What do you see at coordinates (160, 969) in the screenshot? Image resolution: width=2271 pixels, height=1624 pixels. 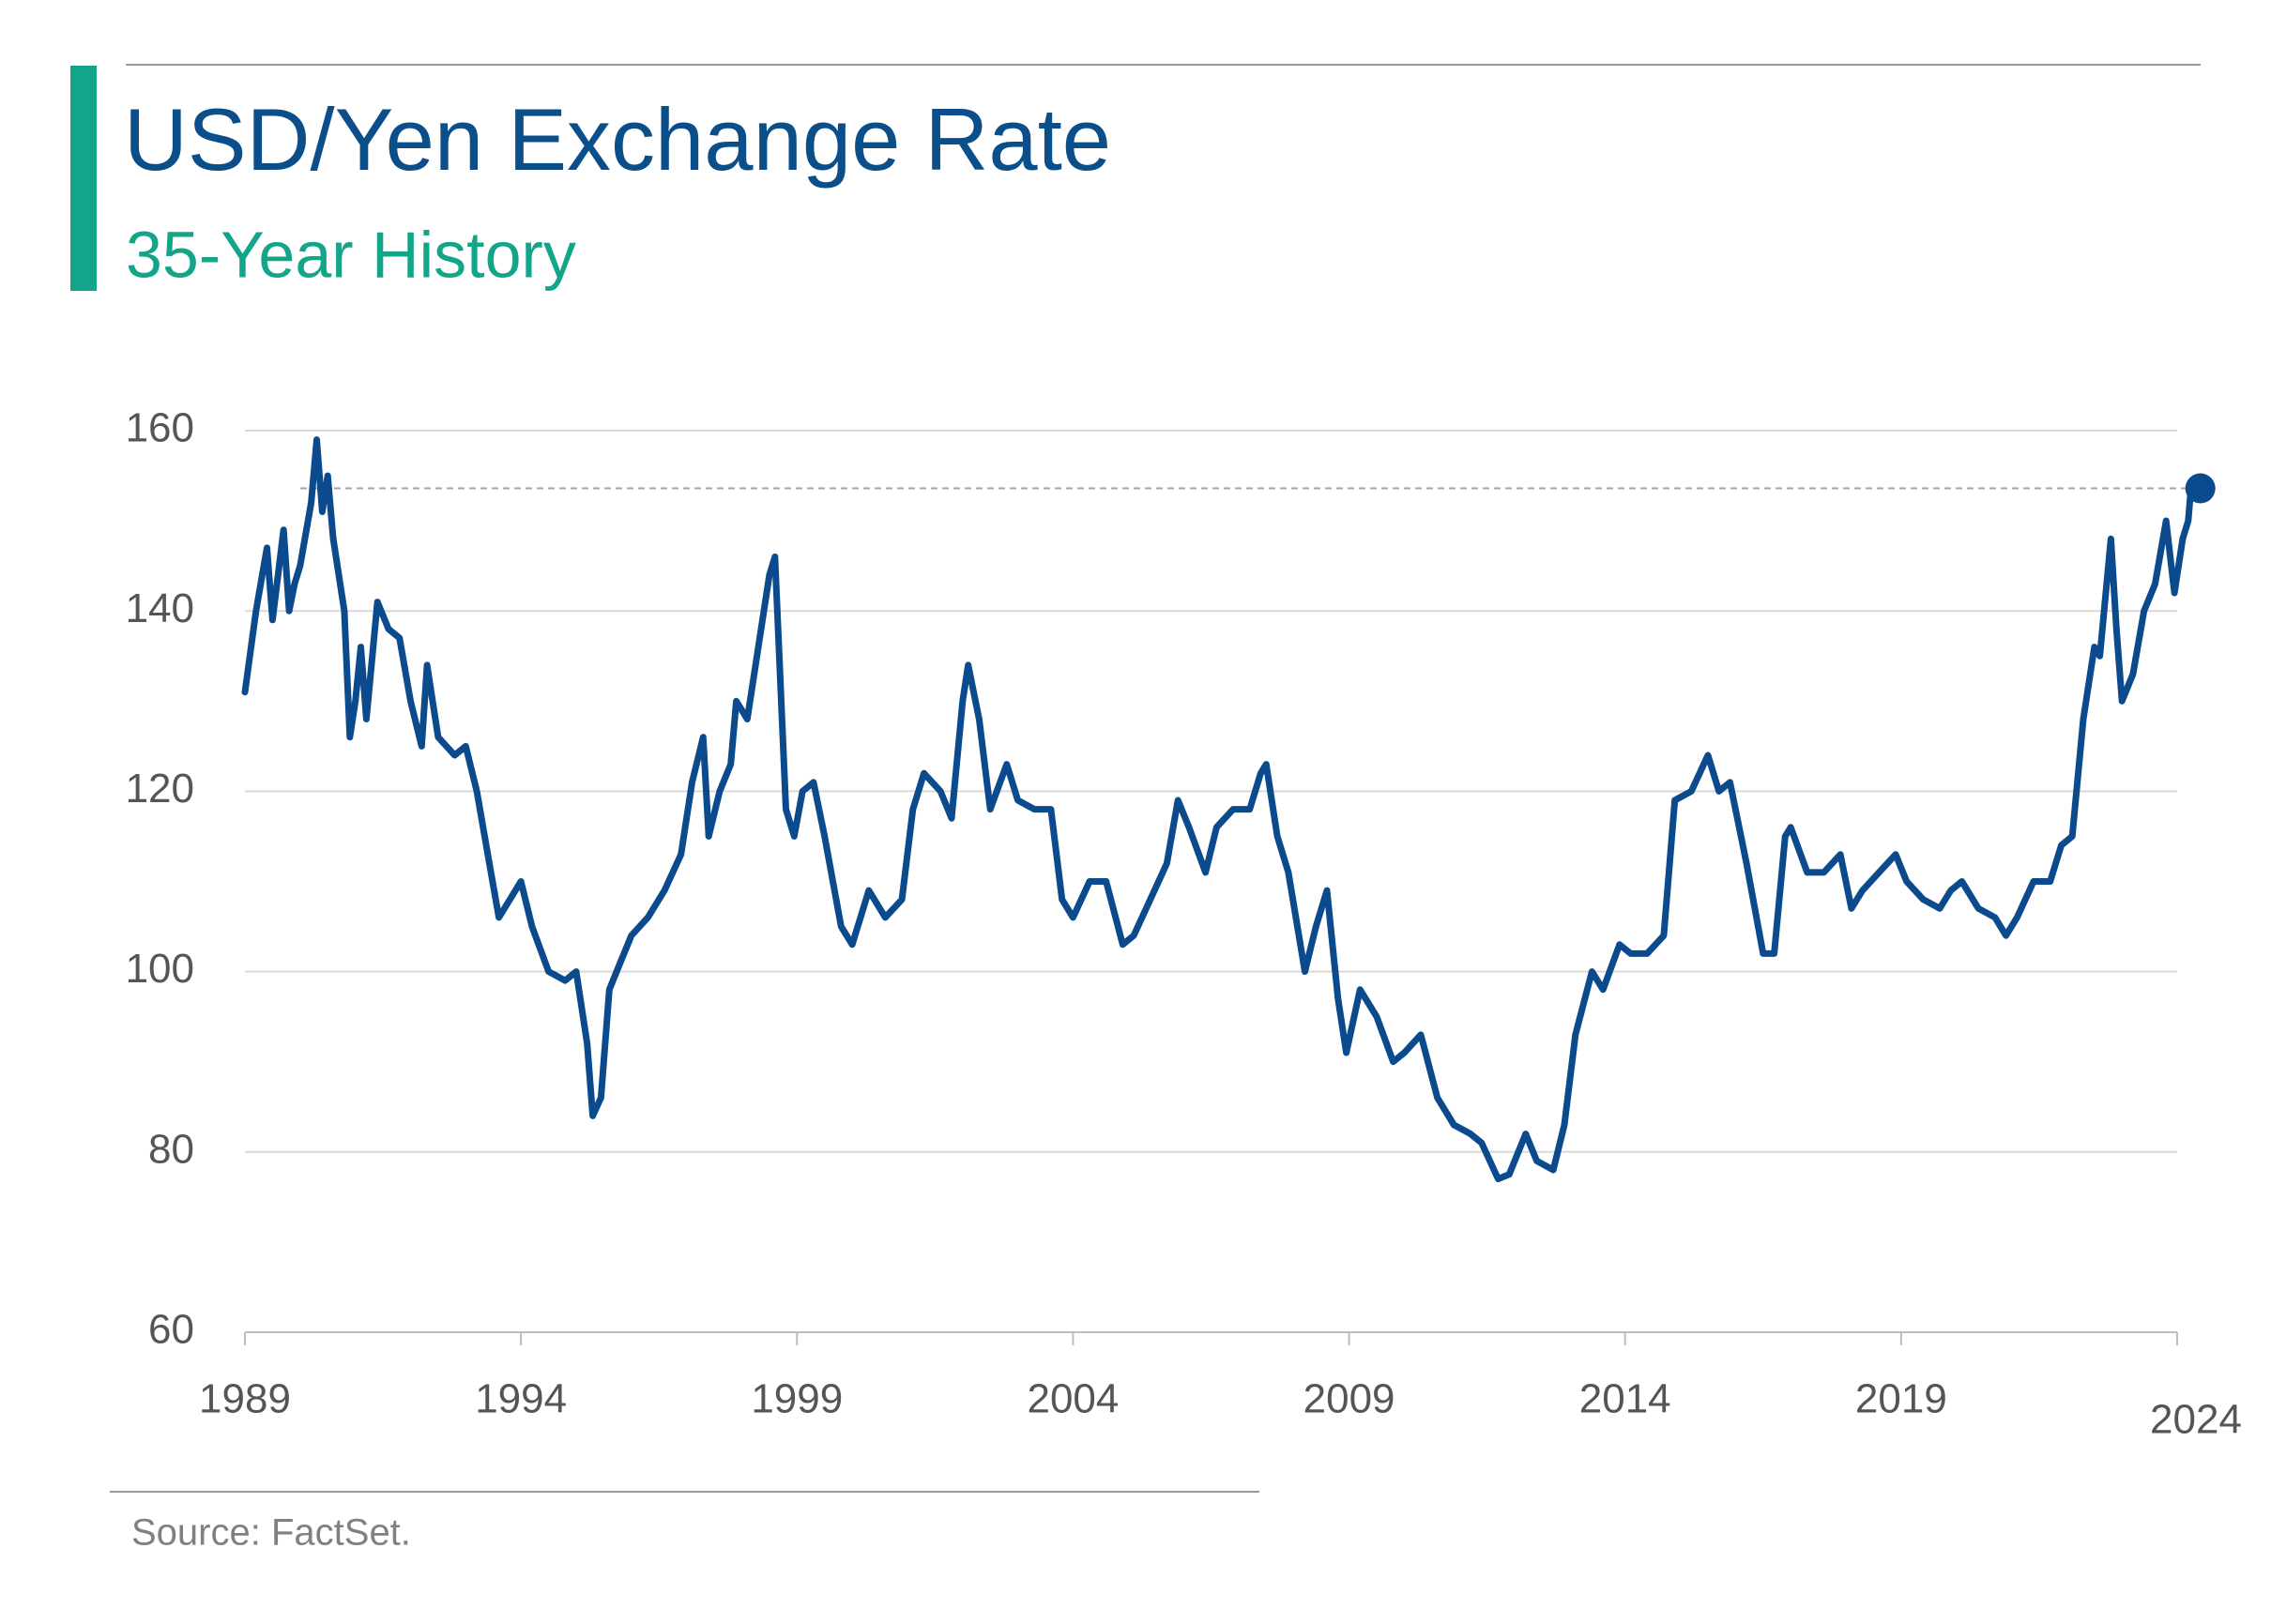 I see `y-tick-label: 100` at bounding box center [160, 969].